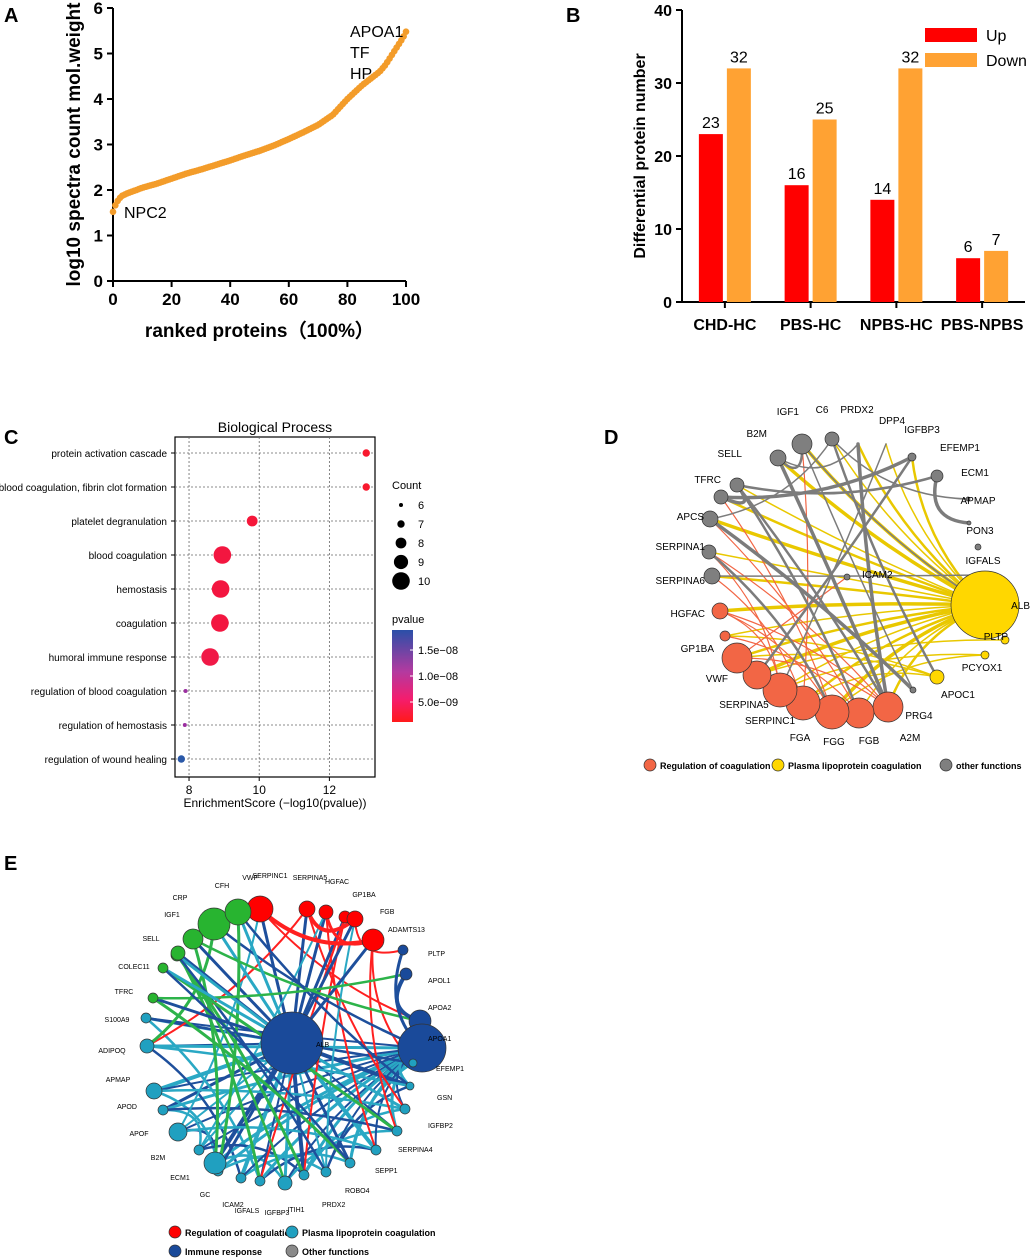  I want to click on d-node-label: IGF1, so click(788, 412).